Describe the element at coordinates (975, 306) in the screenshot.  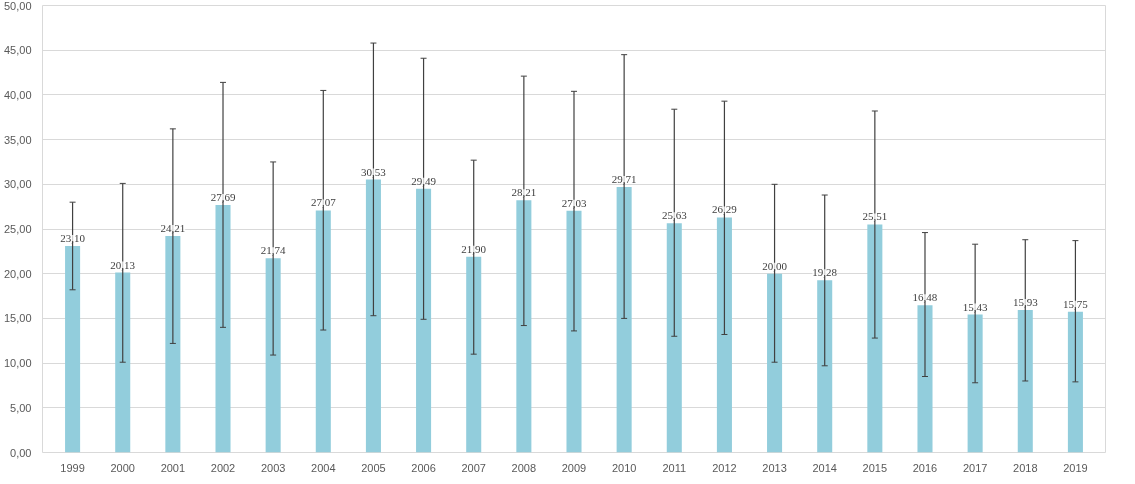
I see `data-label: 15,43` at that location.